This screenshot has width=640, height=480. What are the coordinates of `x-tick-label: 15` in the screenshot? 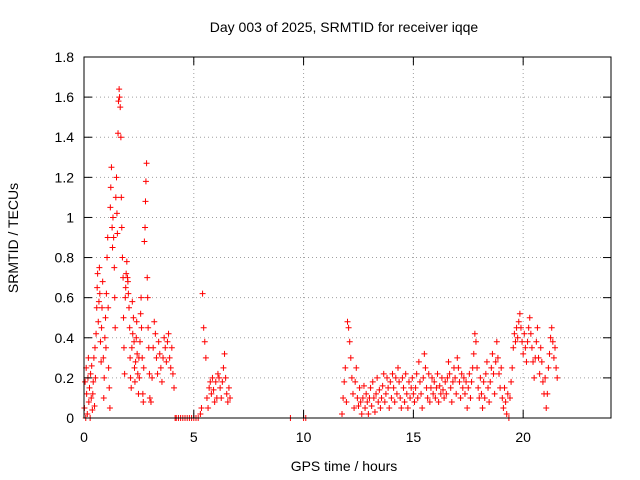 It's located at (414, 437).